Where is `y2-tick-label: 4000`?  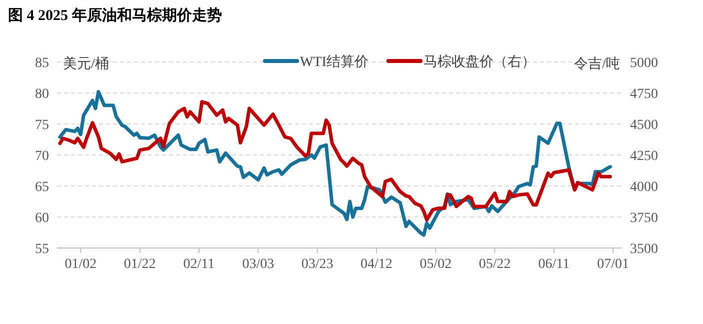
y2-tick-label: 4000 is located at coordinates (644, 187).